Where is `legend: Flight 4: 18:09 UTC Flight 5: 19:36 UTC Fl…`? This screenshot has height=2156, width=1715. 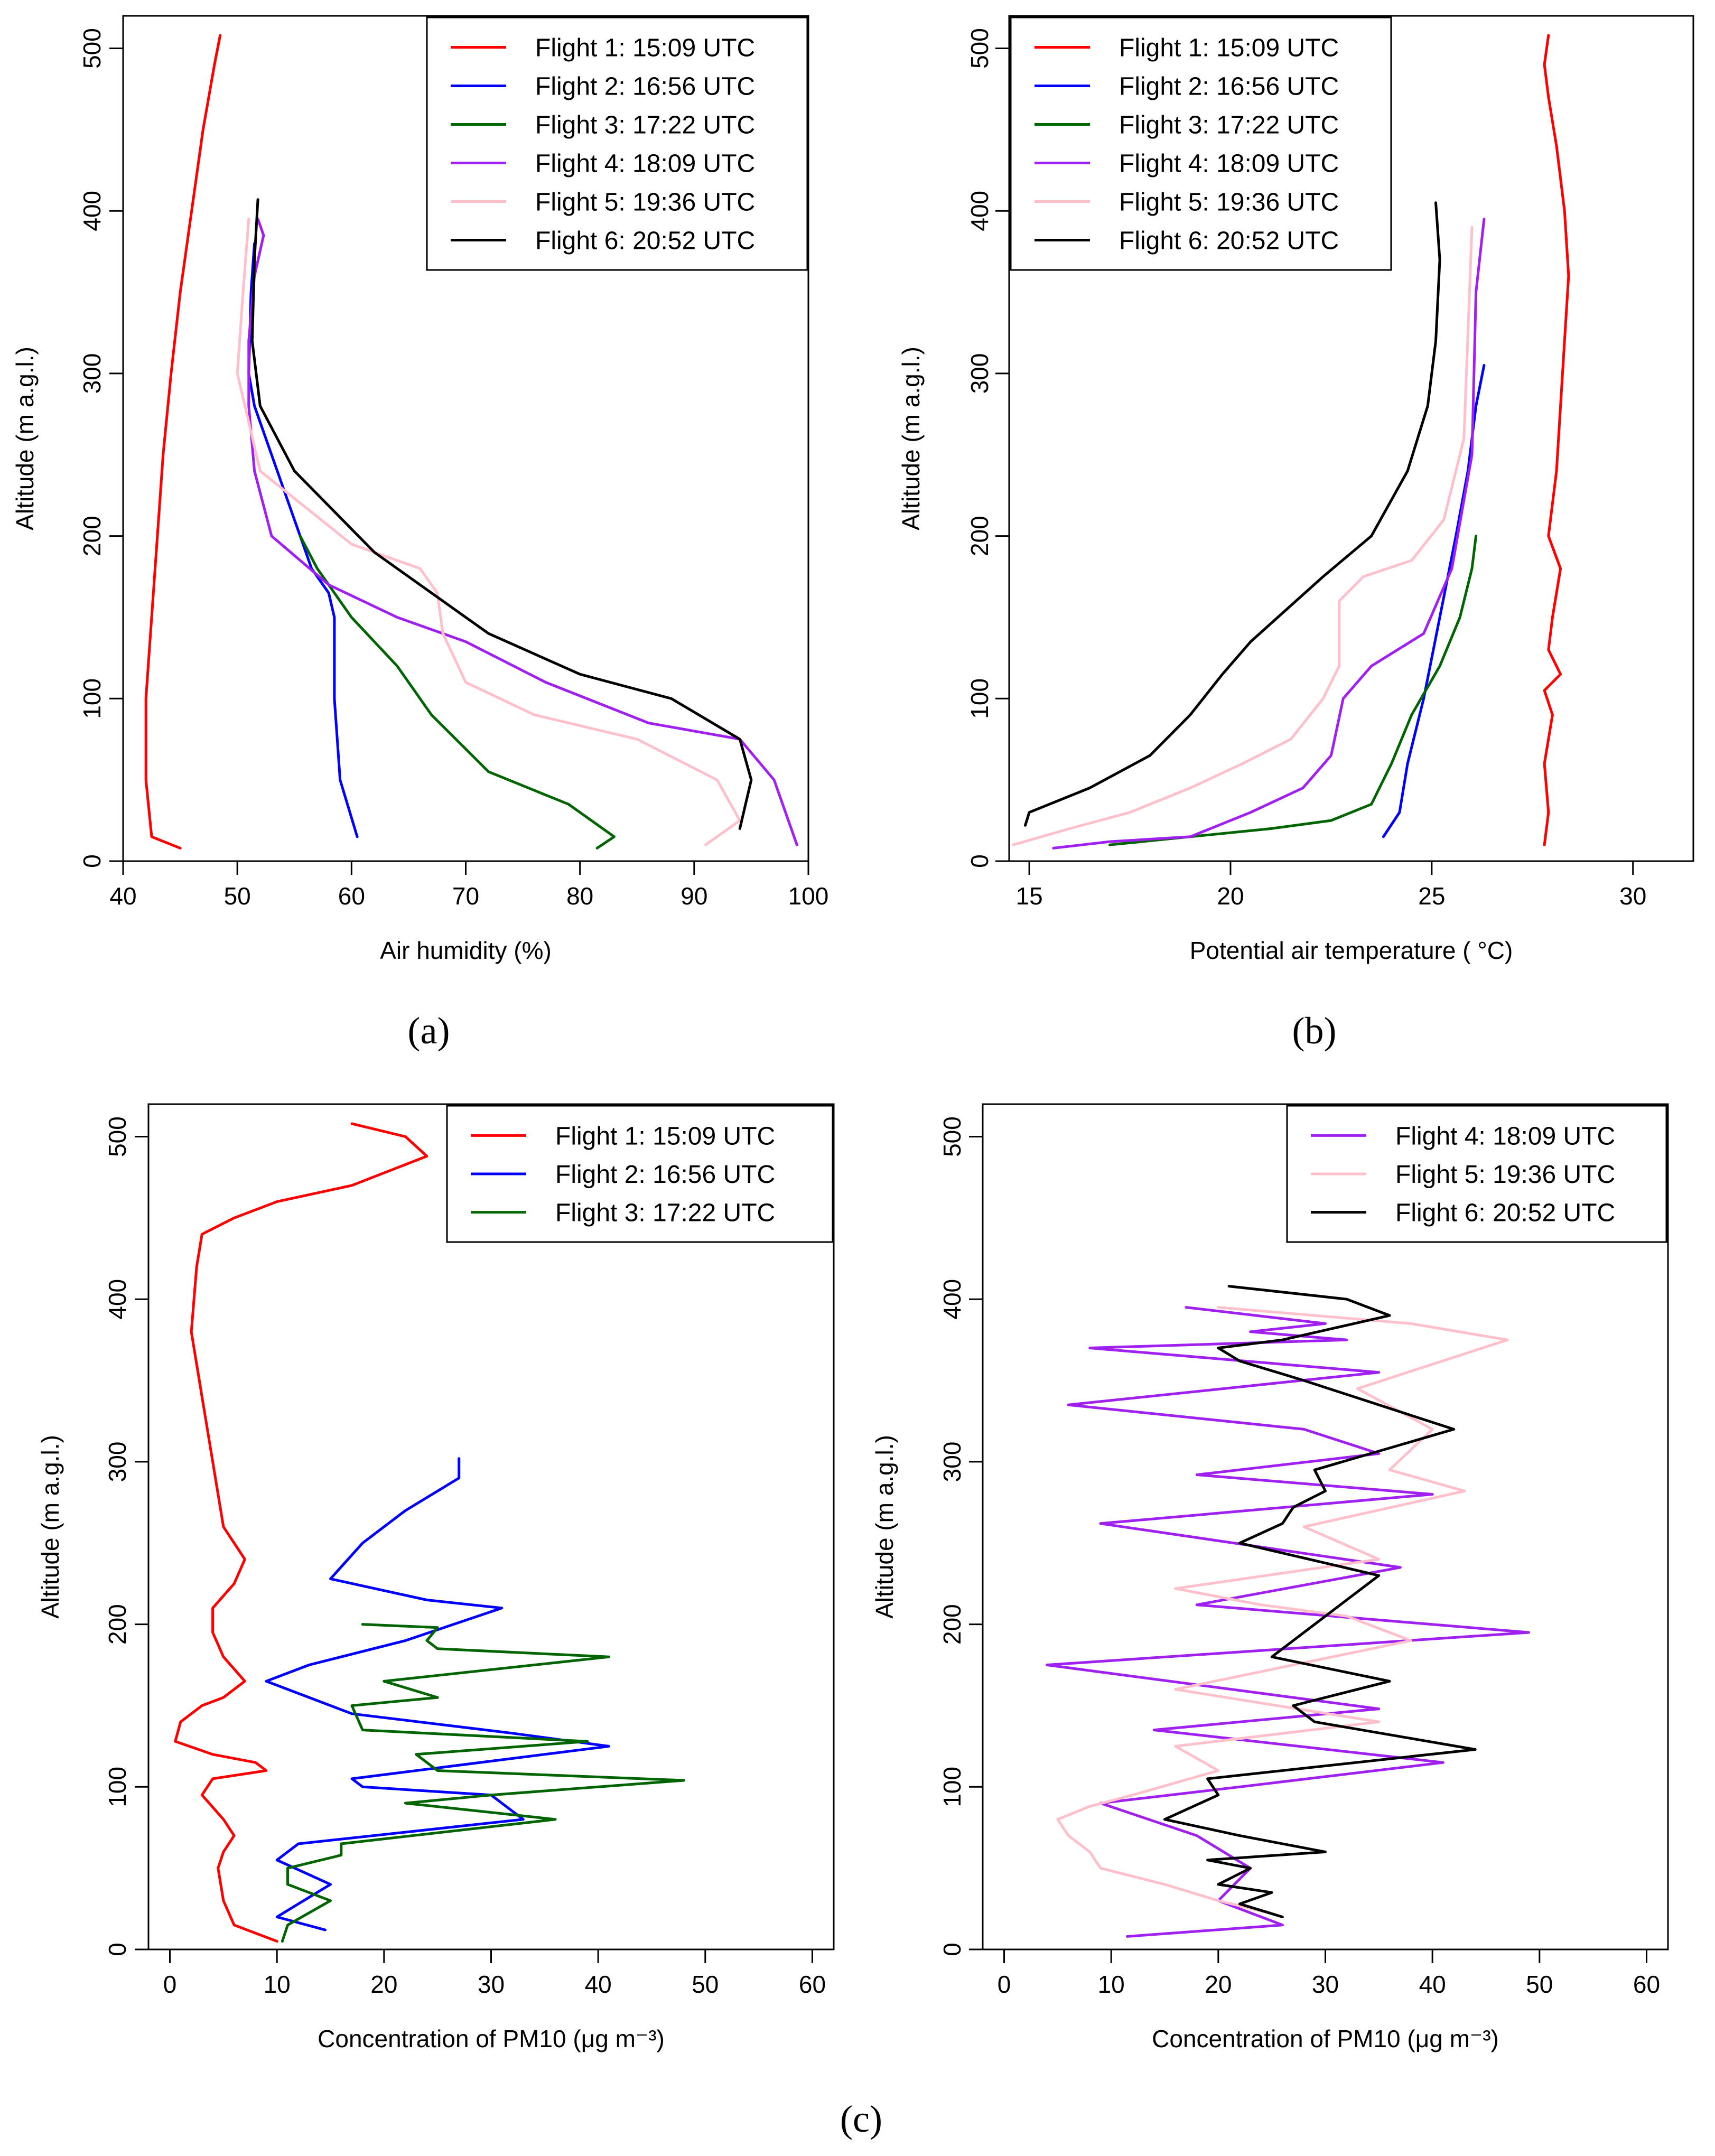 legend: Flight 4: 18:09 UTC Flight 5: 19:36 UTC Fl… is located at coordinates (1476, 1174).